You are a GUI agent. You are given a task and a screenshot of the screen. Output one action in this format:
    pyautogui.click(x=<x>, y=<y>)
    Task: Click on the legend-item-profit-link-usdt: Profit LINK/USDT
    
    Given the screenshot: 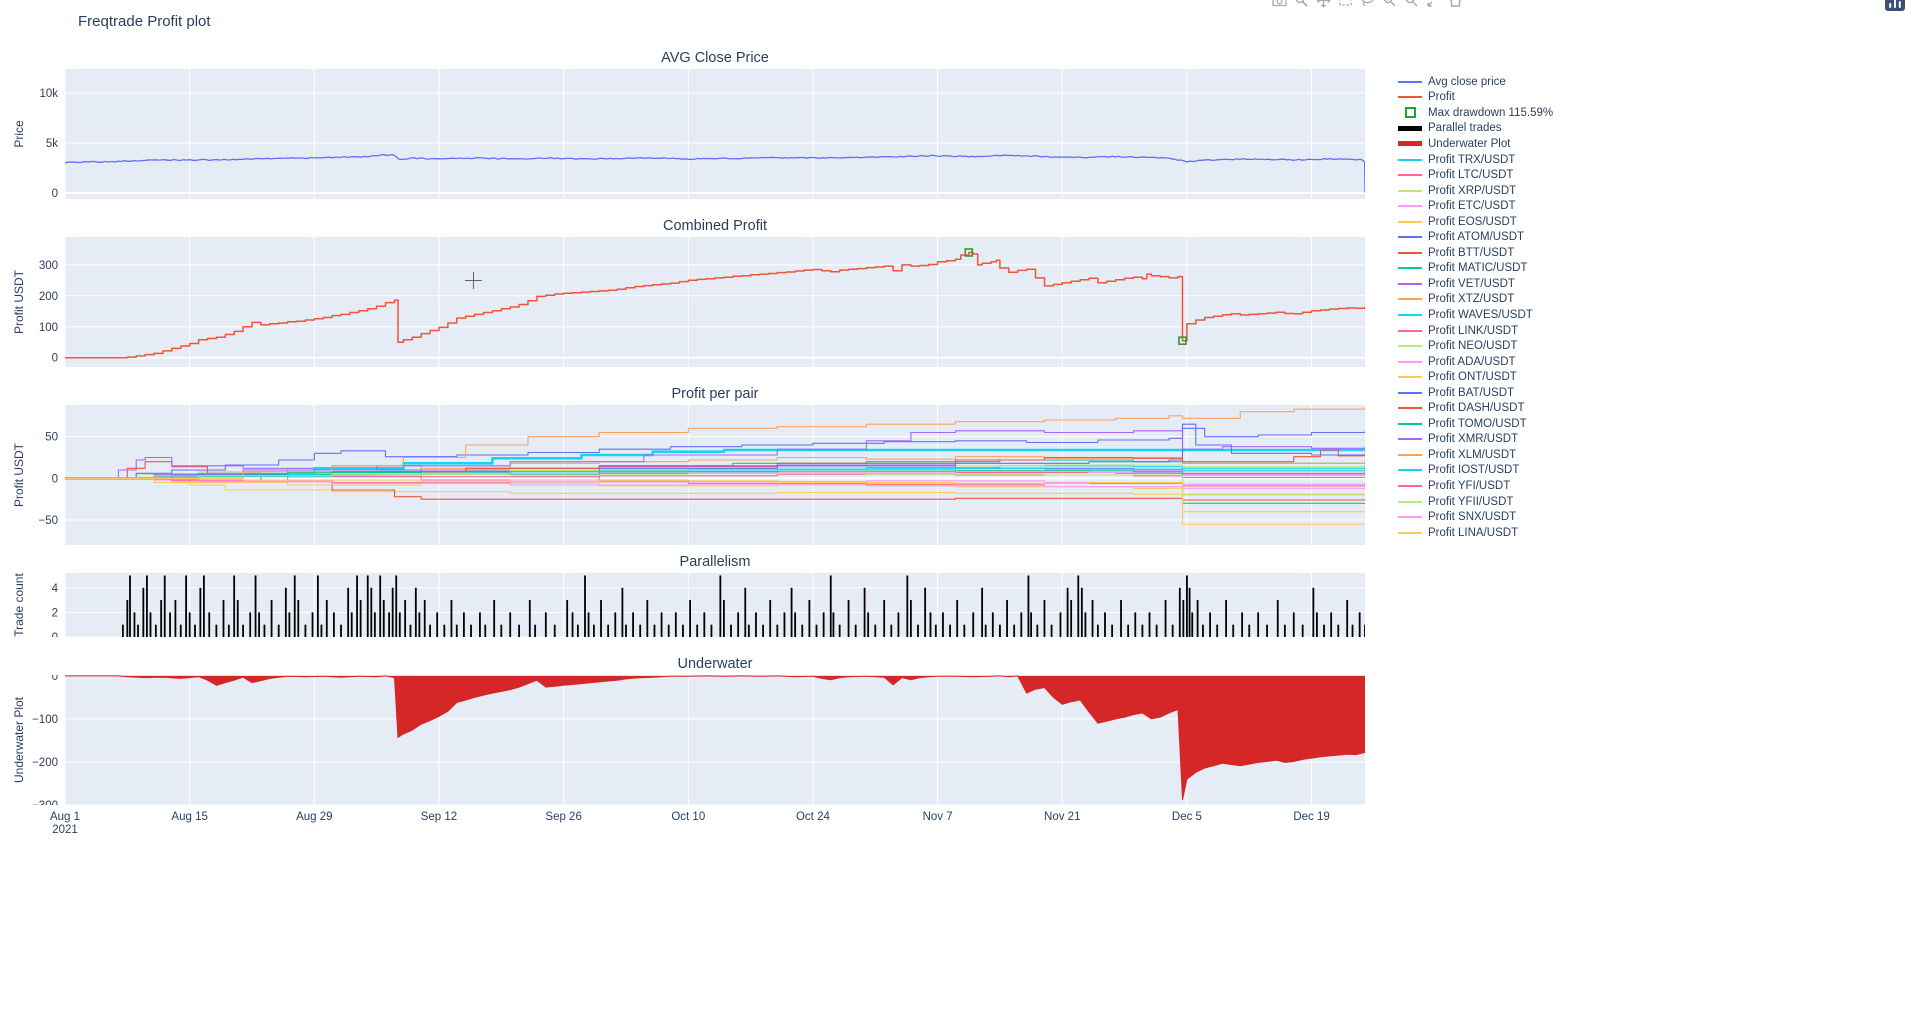 What is the action you would take?
    pyautogui.click(x=1475, y=331)
    